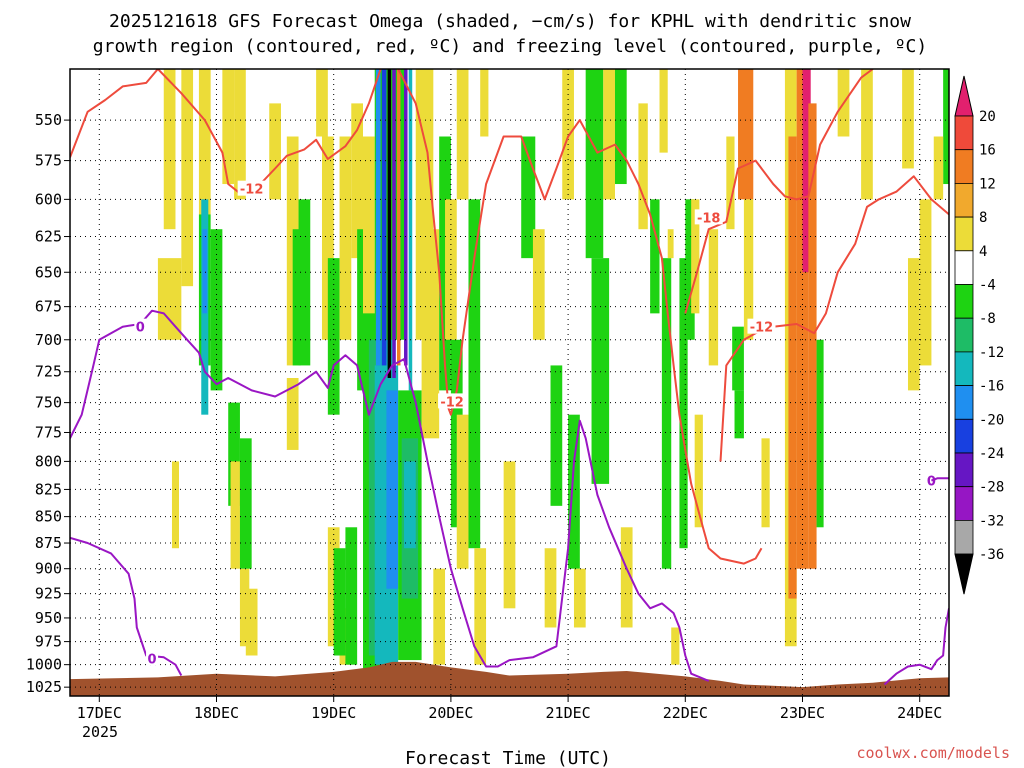 The height and width of the screenshot is (768, 1024). What do you see at coordinates (964, 574) in the screenshot?
I see `colorbar-bottom-arrow` at bounding box center [964, 574].